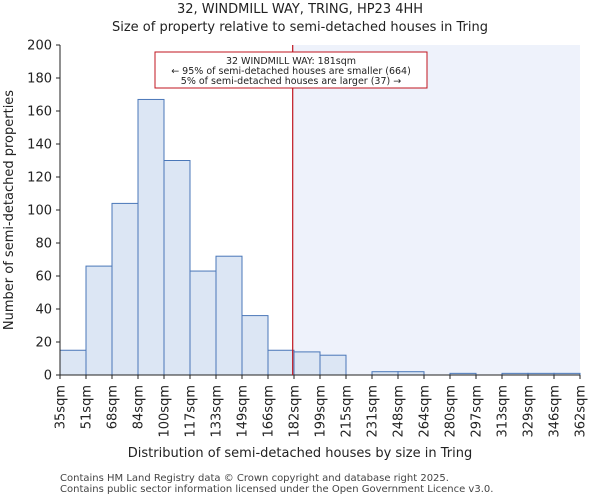 The height and width of the screenshot is (500, 600). I want to click on x-tick-label: 166sqm, so click(269, 411).